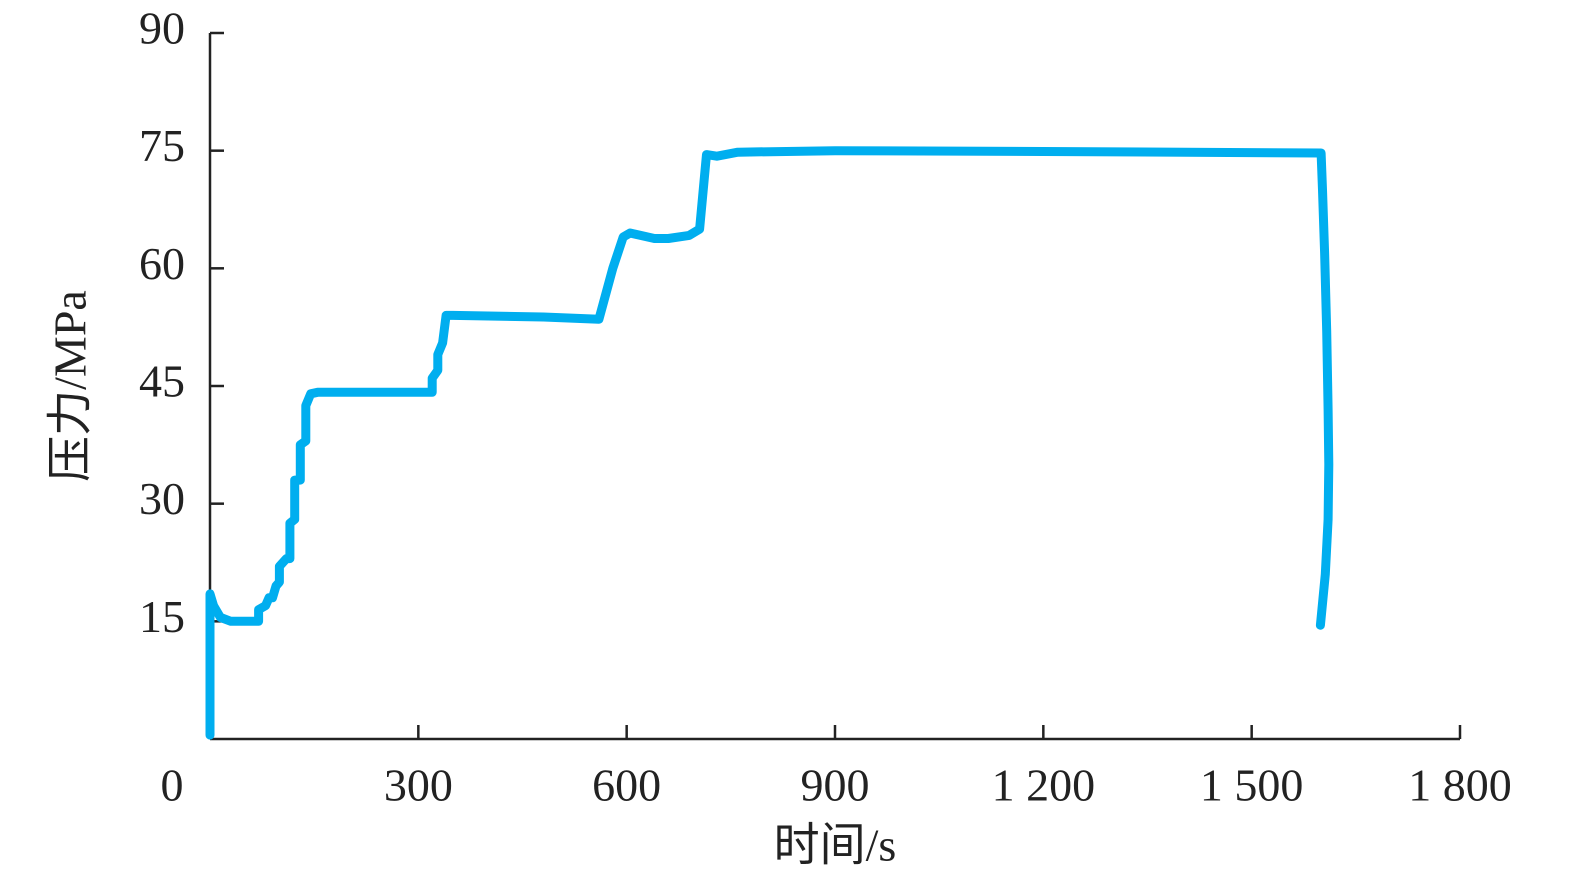 The height and width of the screenshot is (879, 1575). I want to click on y-tick-label: 60, so click(162, 263).